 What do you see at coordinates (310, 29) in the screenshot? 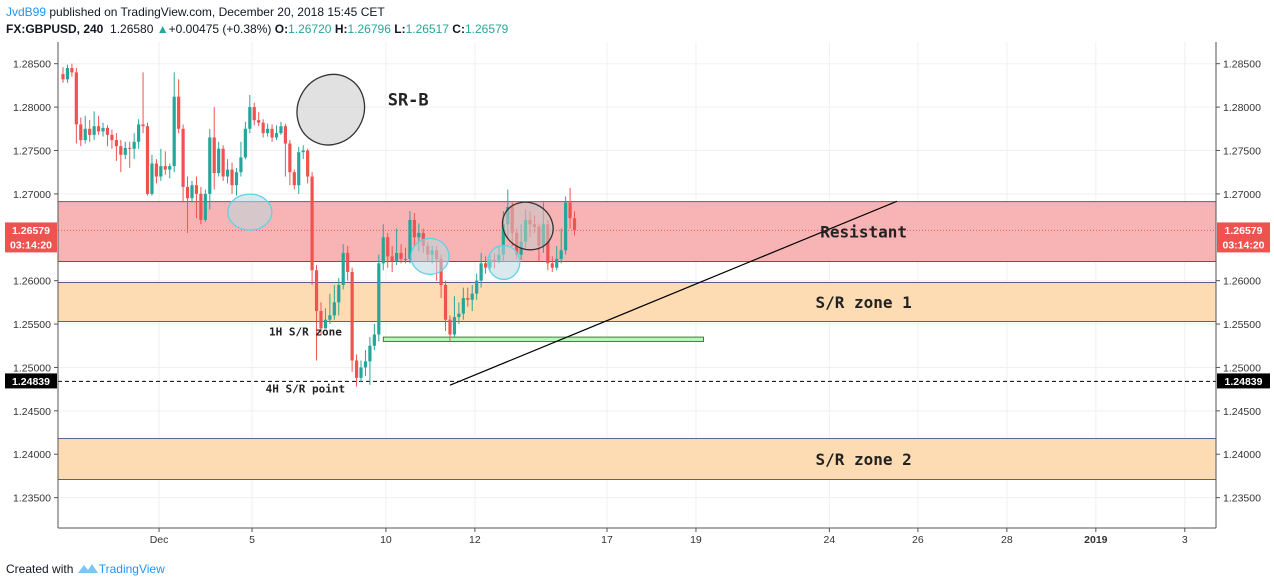
I see `open-value: 1.26720` at bounding box center [310, 29].